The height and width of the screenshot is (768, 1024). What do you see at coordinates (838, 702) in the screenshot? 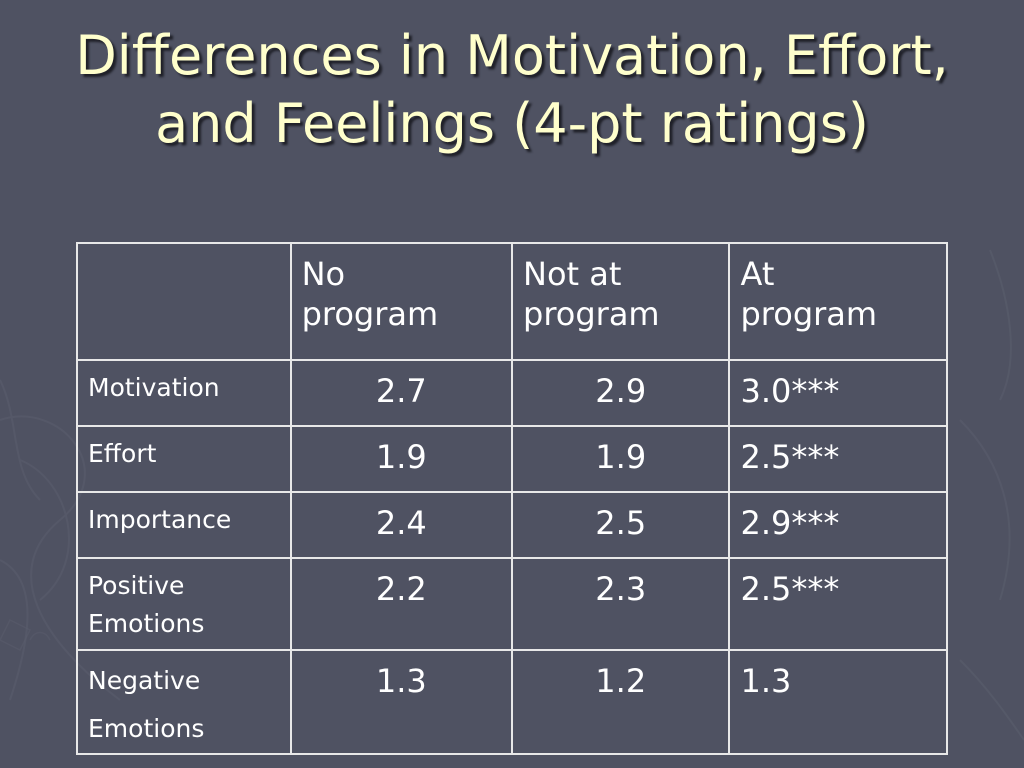
I see `cell-negative-emotions-at-program: 1.3` at bounding box center [838, 702].